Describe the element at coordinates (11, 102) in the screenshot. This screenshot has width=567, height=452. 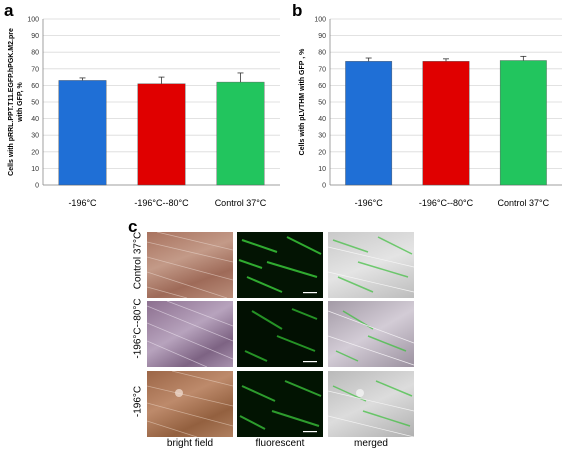
I see `y-axis-label: Cells with pRRL.PPT.T11.EGFP.hPGK.M2.pre` at that location.